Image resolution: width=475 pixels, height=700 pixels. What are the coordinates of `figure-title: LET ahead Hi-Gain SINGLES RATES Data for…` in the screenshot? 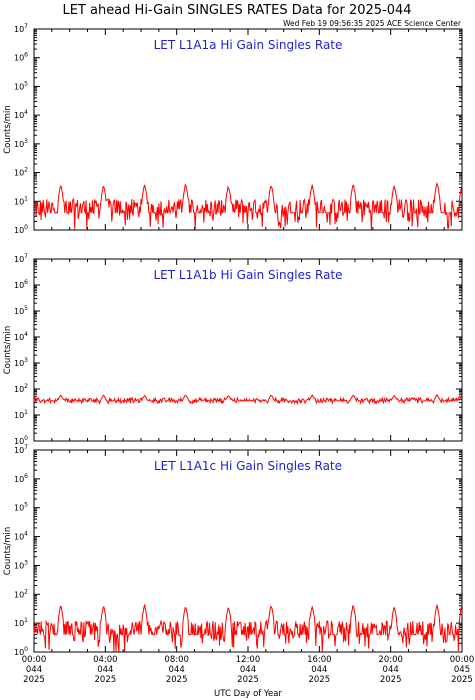 It's located at (236, 10).